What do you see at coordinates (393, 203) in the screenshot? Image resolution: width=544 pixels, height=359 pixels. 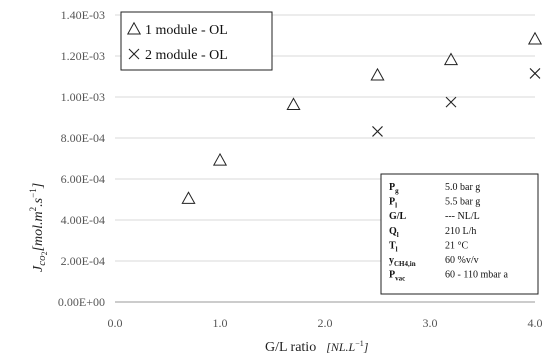 I see `param-name: Pl` at bounding box center [393, 203].